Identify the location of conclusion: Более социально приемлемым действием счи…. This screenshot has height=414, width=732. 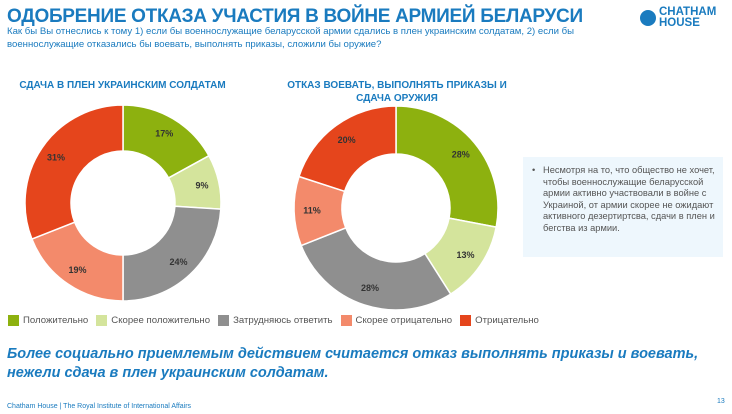
(353, 363).